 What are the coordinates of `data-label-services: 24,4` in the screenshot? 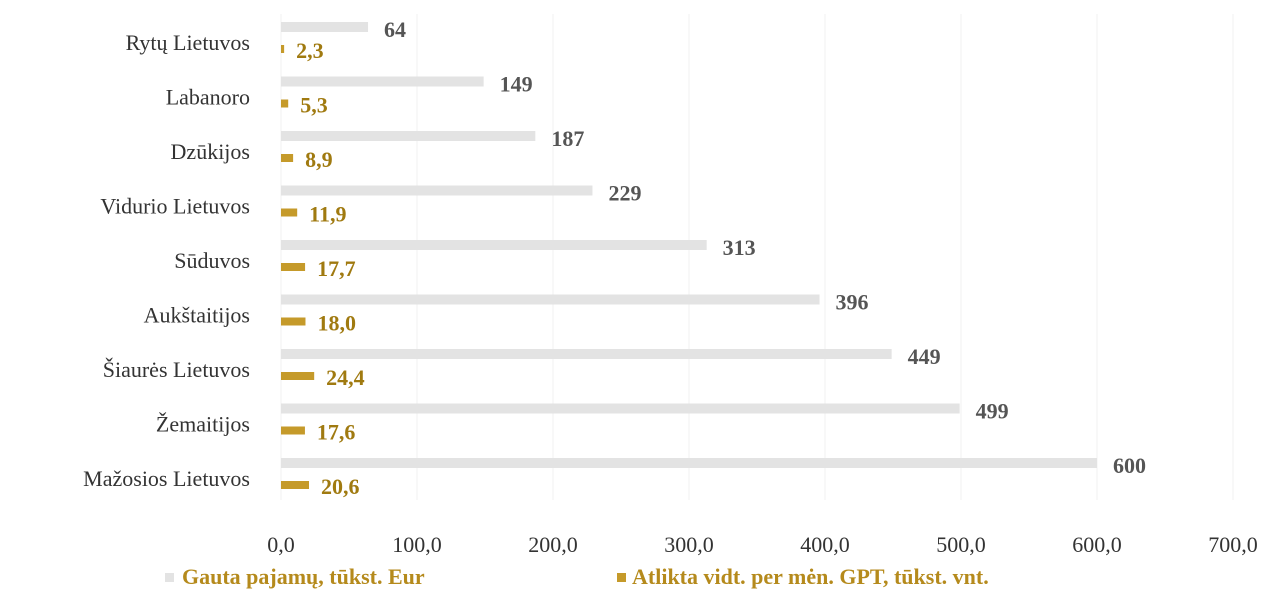 It's located at (345, 377).